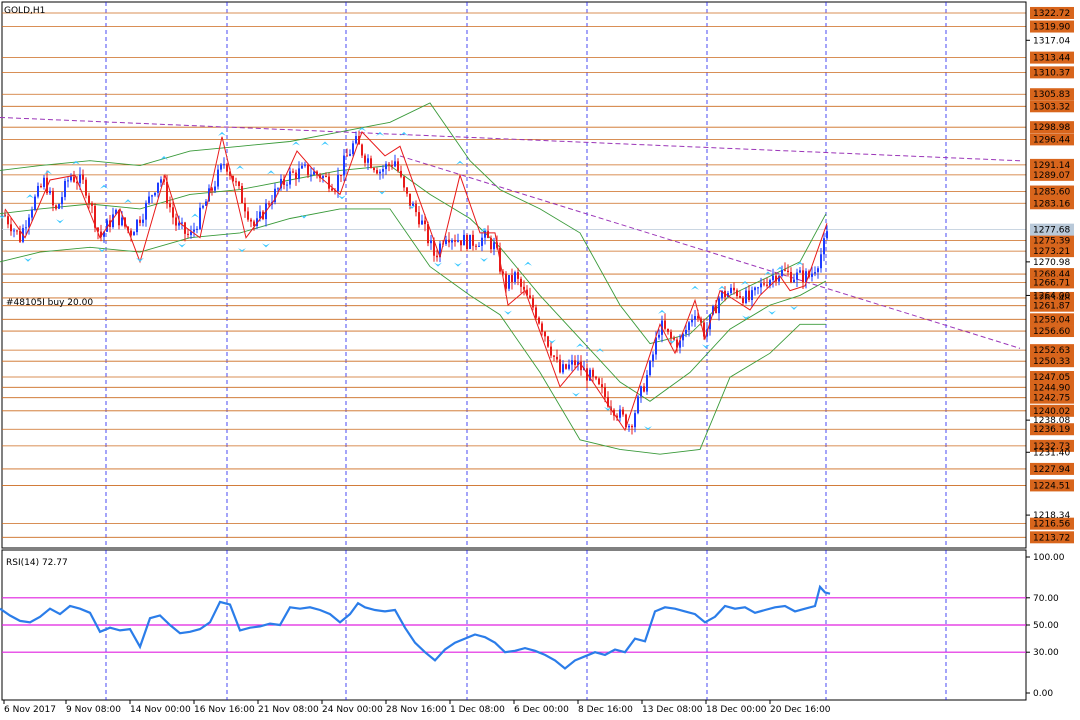 The width and height of the screenshot is (1080, 720). Describe the element at coordinates (1051, 275) in the screenshot. I see `level-price-label: 1268.44` at that location.